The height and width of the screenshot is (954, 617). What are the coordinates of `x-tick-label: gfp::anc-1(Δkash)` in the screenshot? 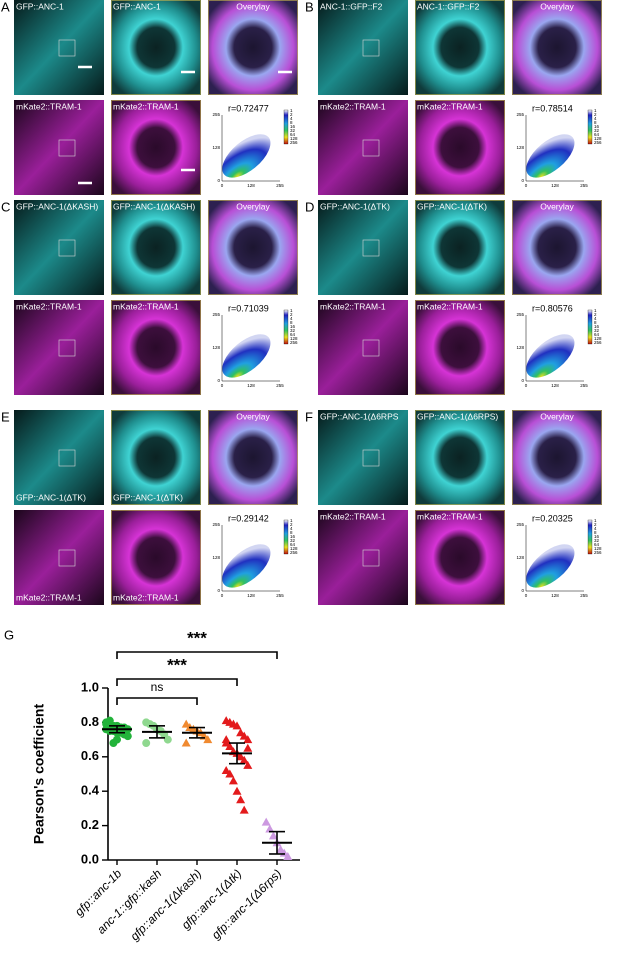 It's located at (165, 904).